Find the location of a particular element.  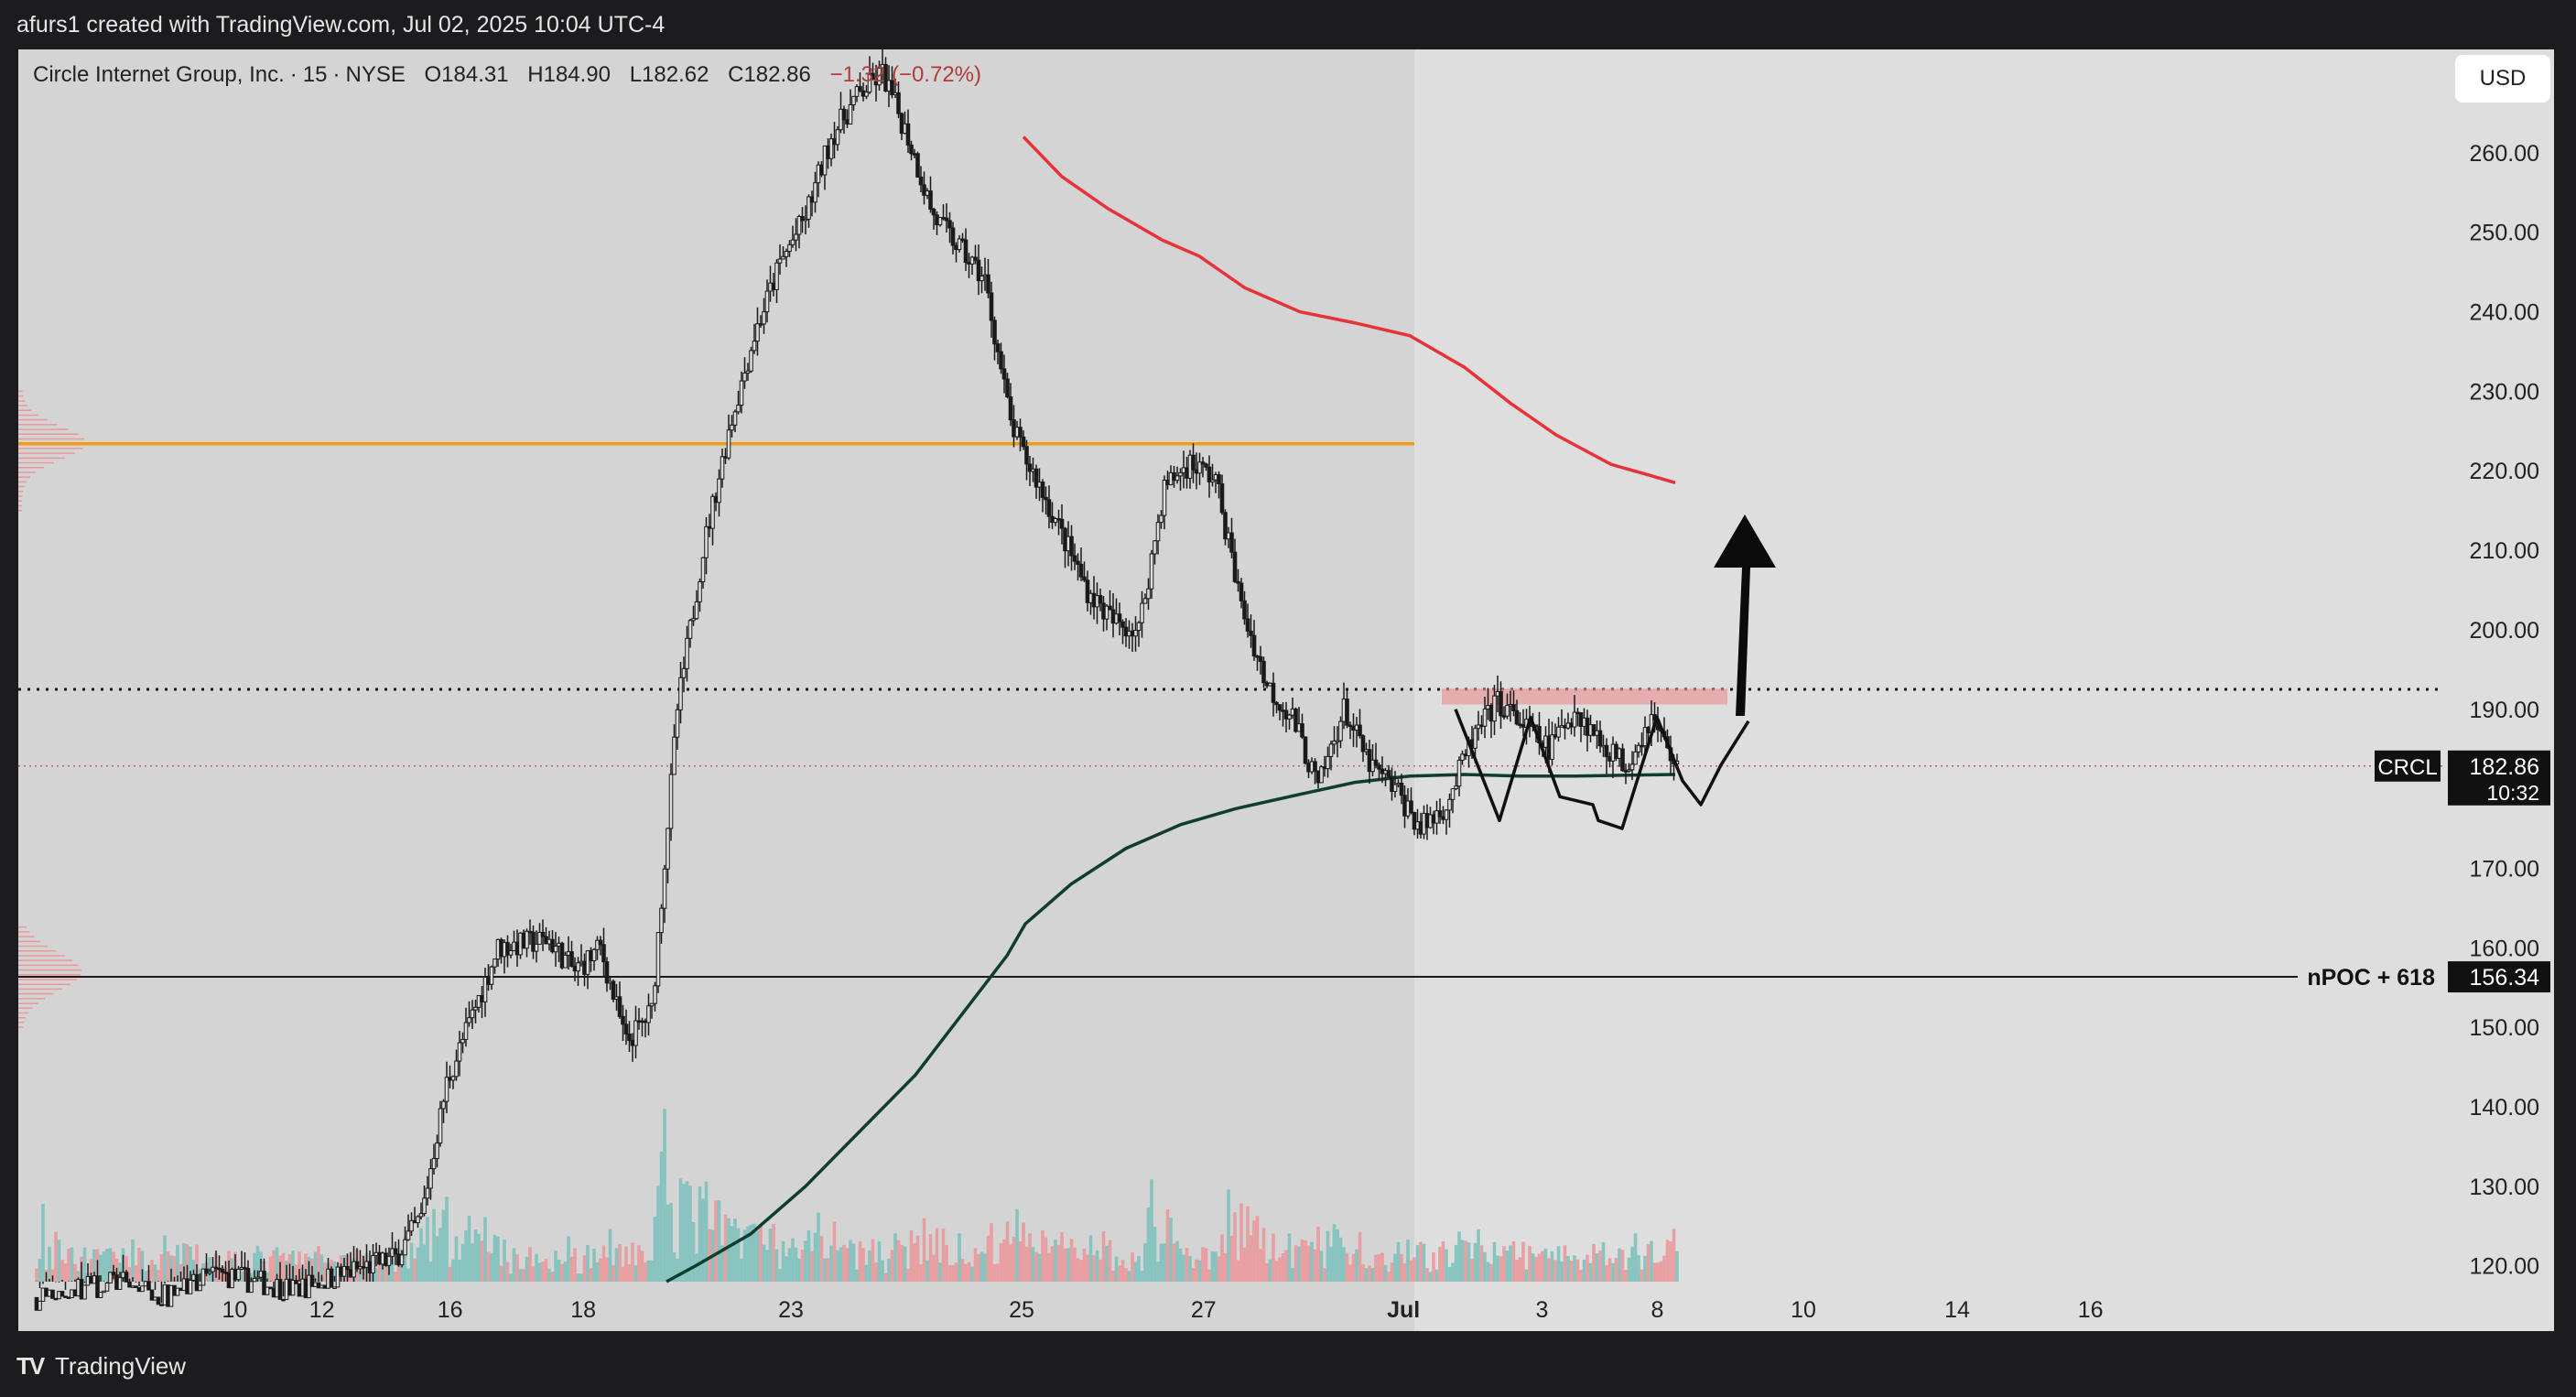

low-value: L182.62 is located at coordinates (669, 75).